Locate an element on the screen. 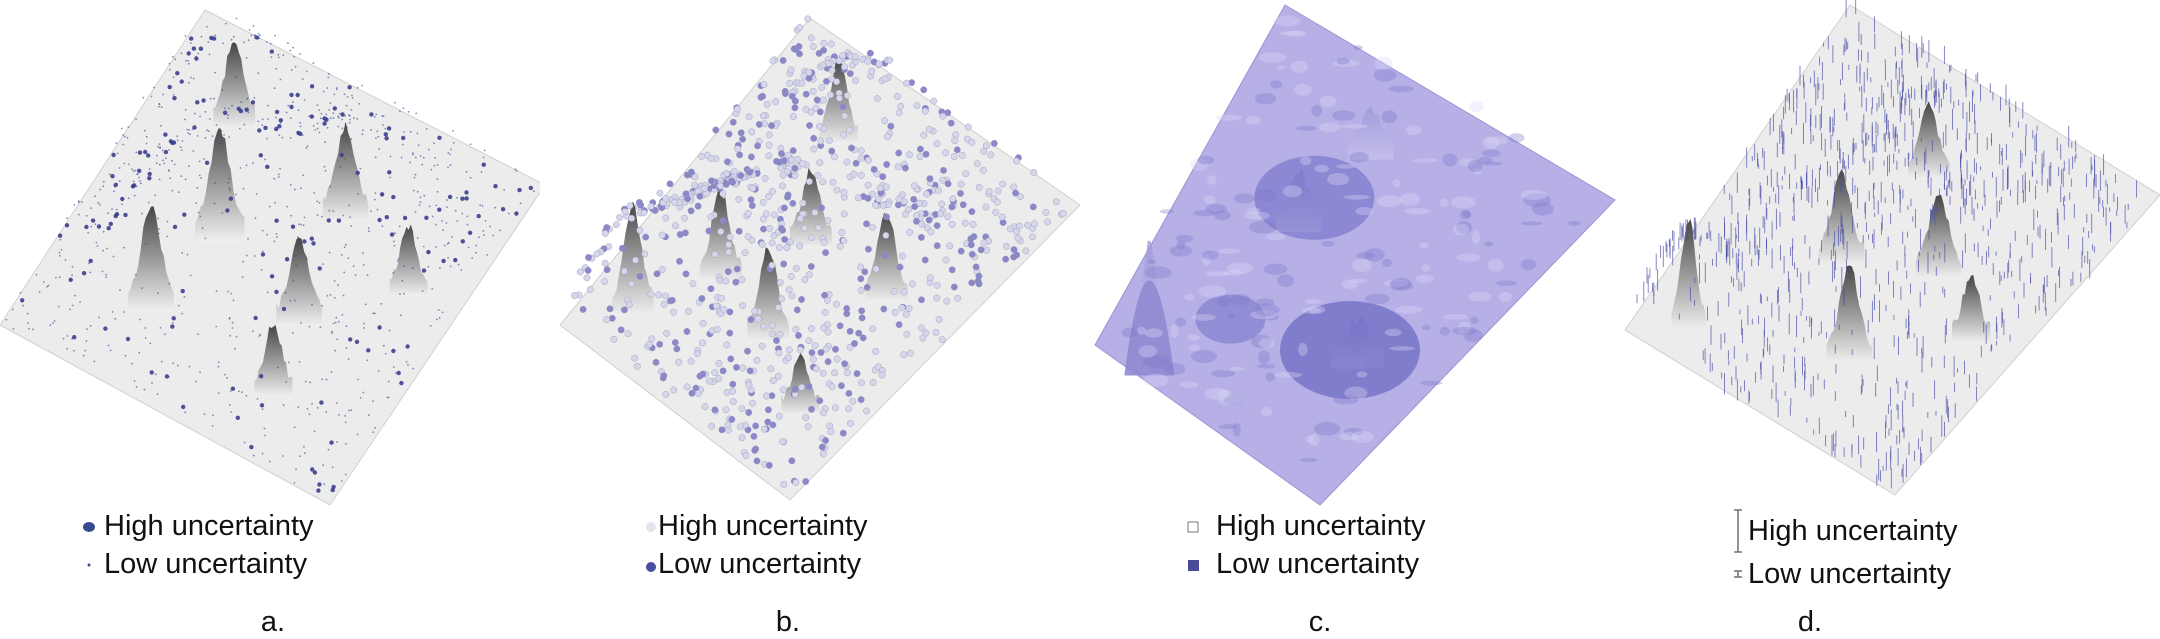  legend-high-c: High uncertainty is located at coordinates (1306, 526).